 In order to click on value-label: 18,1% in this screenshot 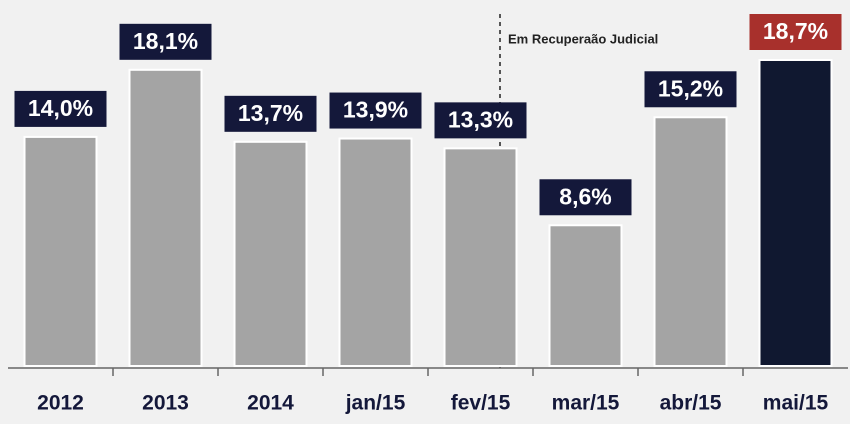, I will do `click(165, 41)`.